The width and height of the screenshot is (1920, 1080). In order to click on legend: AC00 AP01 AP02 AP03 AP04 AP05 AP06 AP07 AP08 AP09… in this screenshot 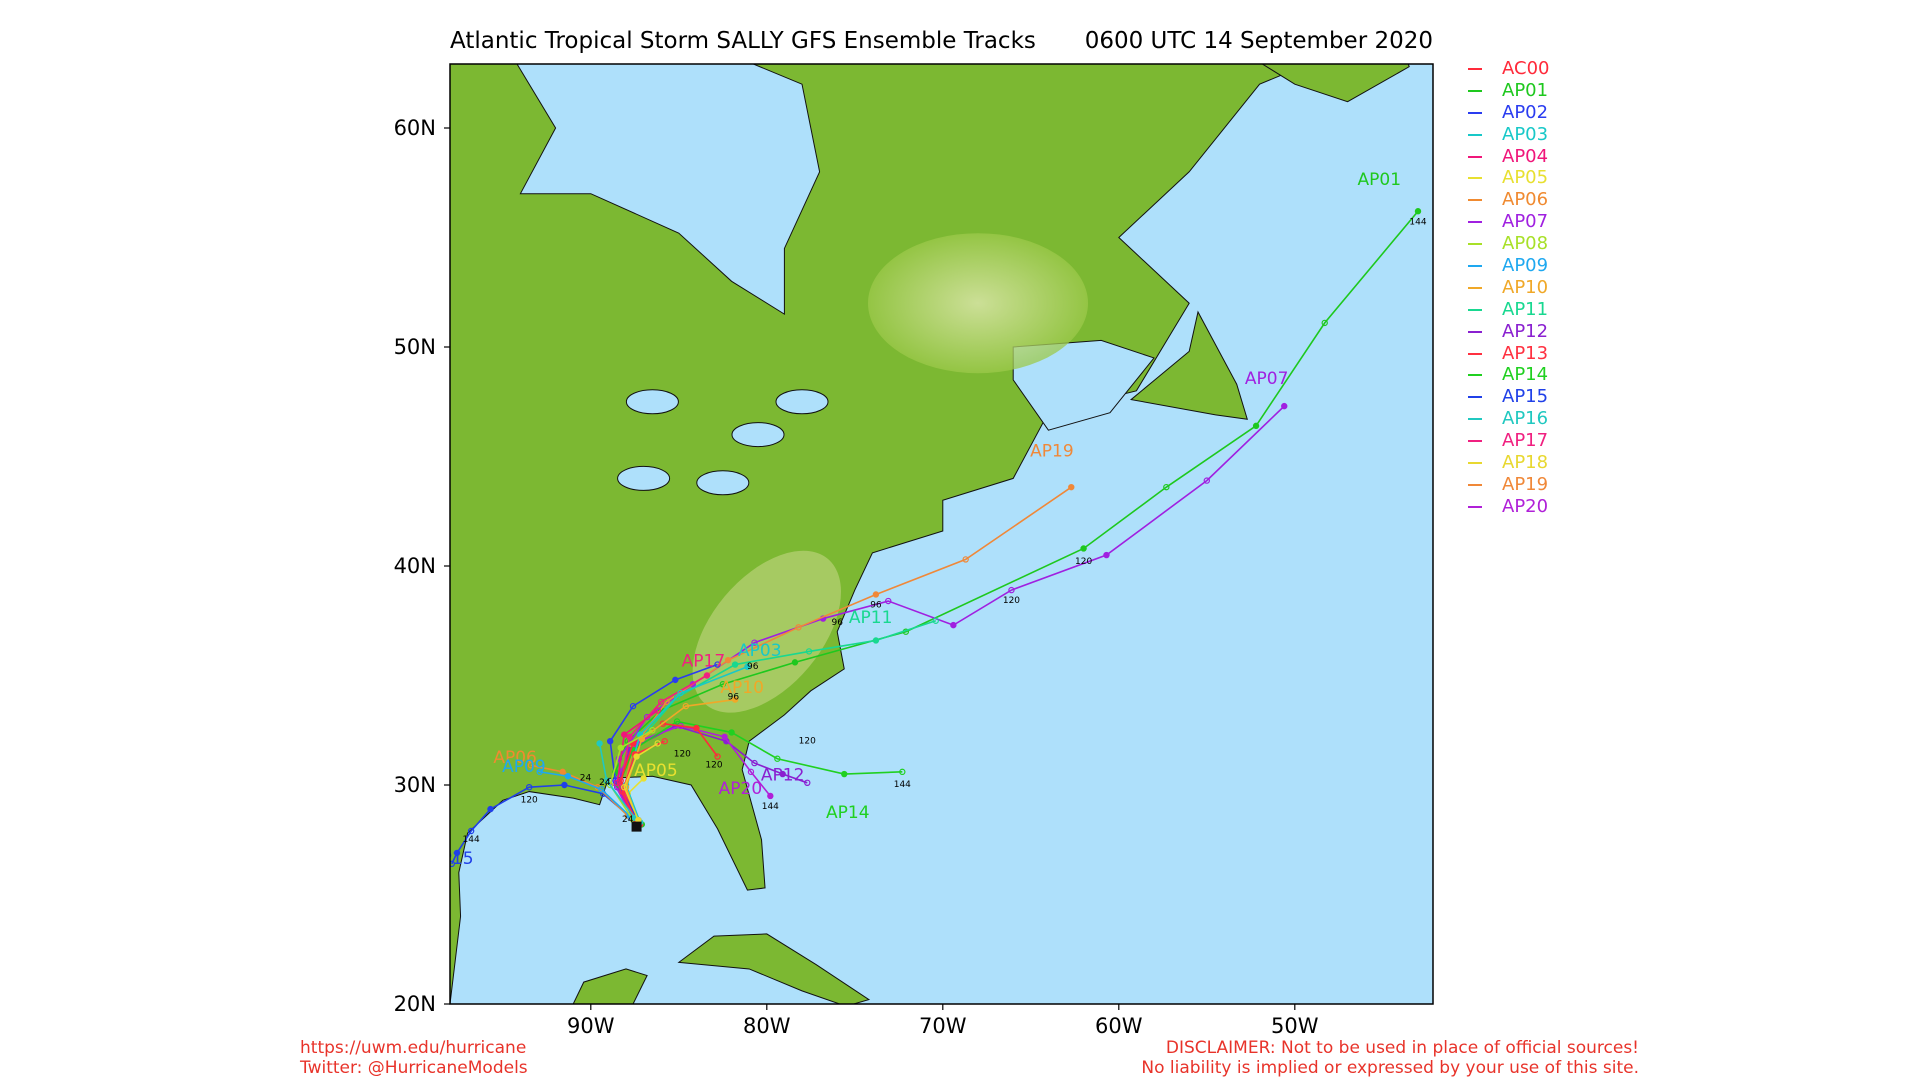, I will do `click(1508, 288)`.